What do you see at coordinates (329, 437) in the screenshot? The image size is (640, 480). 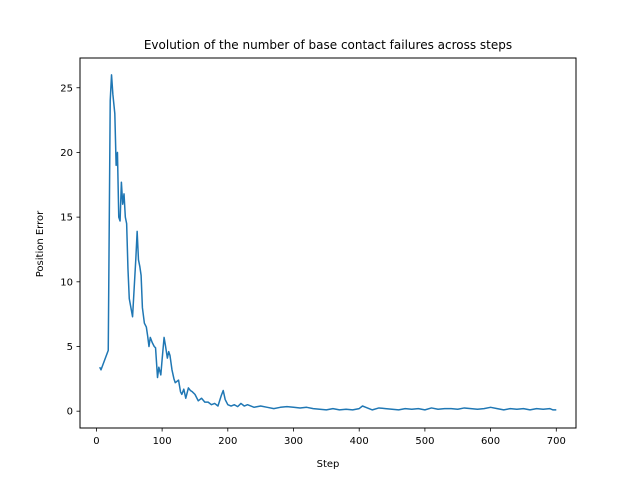 I see `x-axis: 0 100 200 300 400 500 600 700` at bounding box center [329, 437].